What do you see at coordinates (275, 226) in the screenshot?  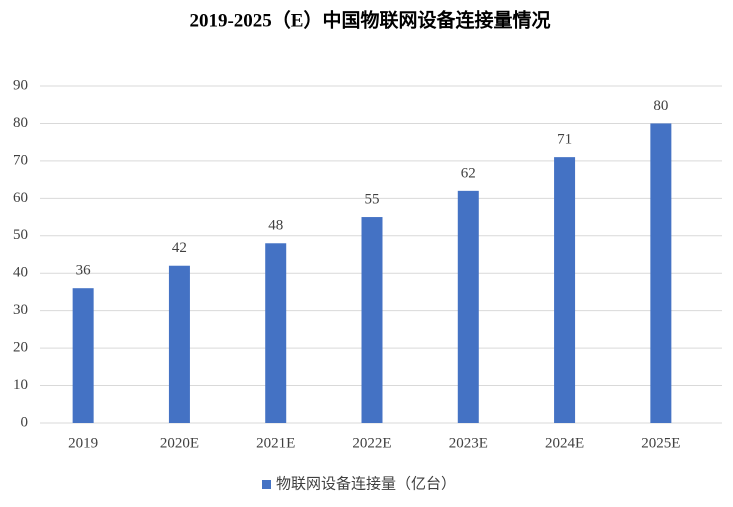 I see `data-label: 48` at bounding box center [275, 226].